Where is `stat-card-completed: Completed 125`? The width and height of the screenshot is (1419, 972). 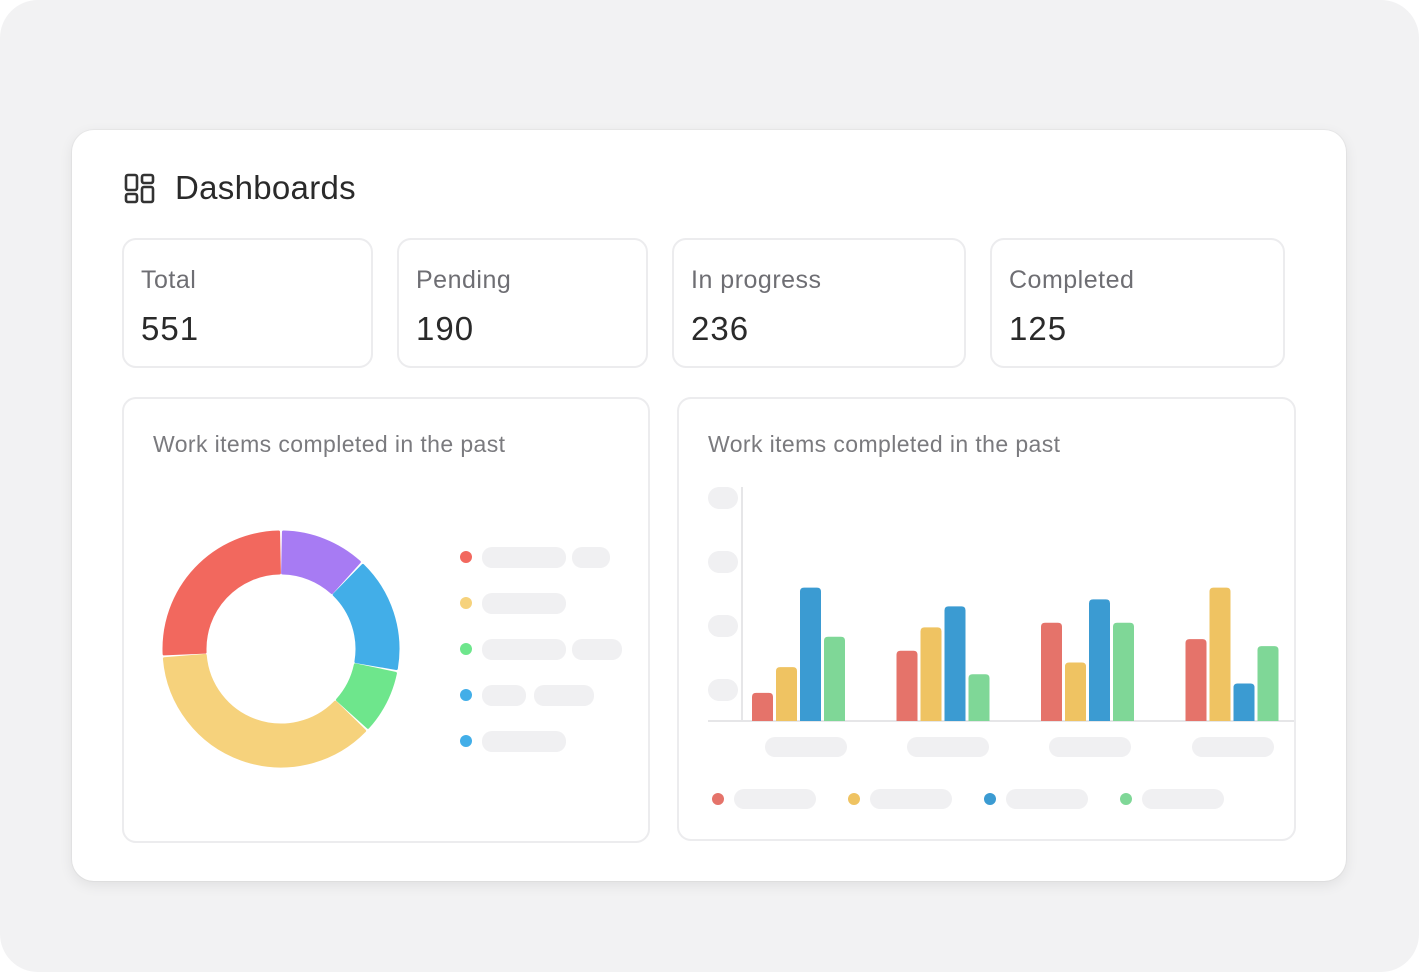 stat-card-completed: Completed 125 is located at coordinates (1137, 303).